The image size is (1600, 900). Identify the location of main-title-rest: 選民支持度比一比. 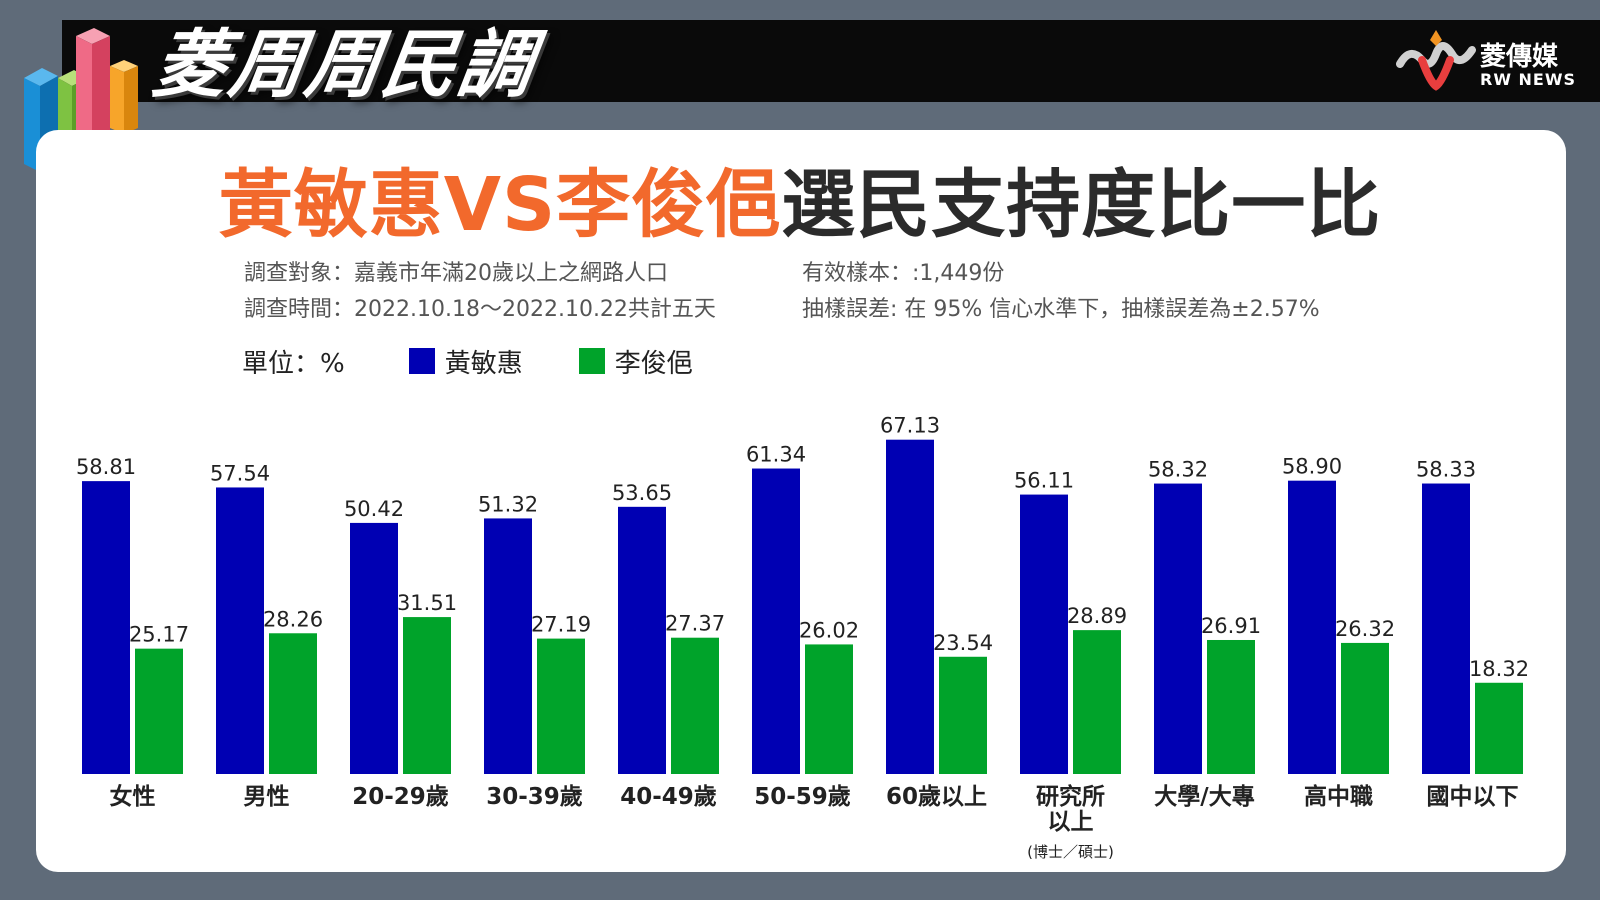
(1081, 205).